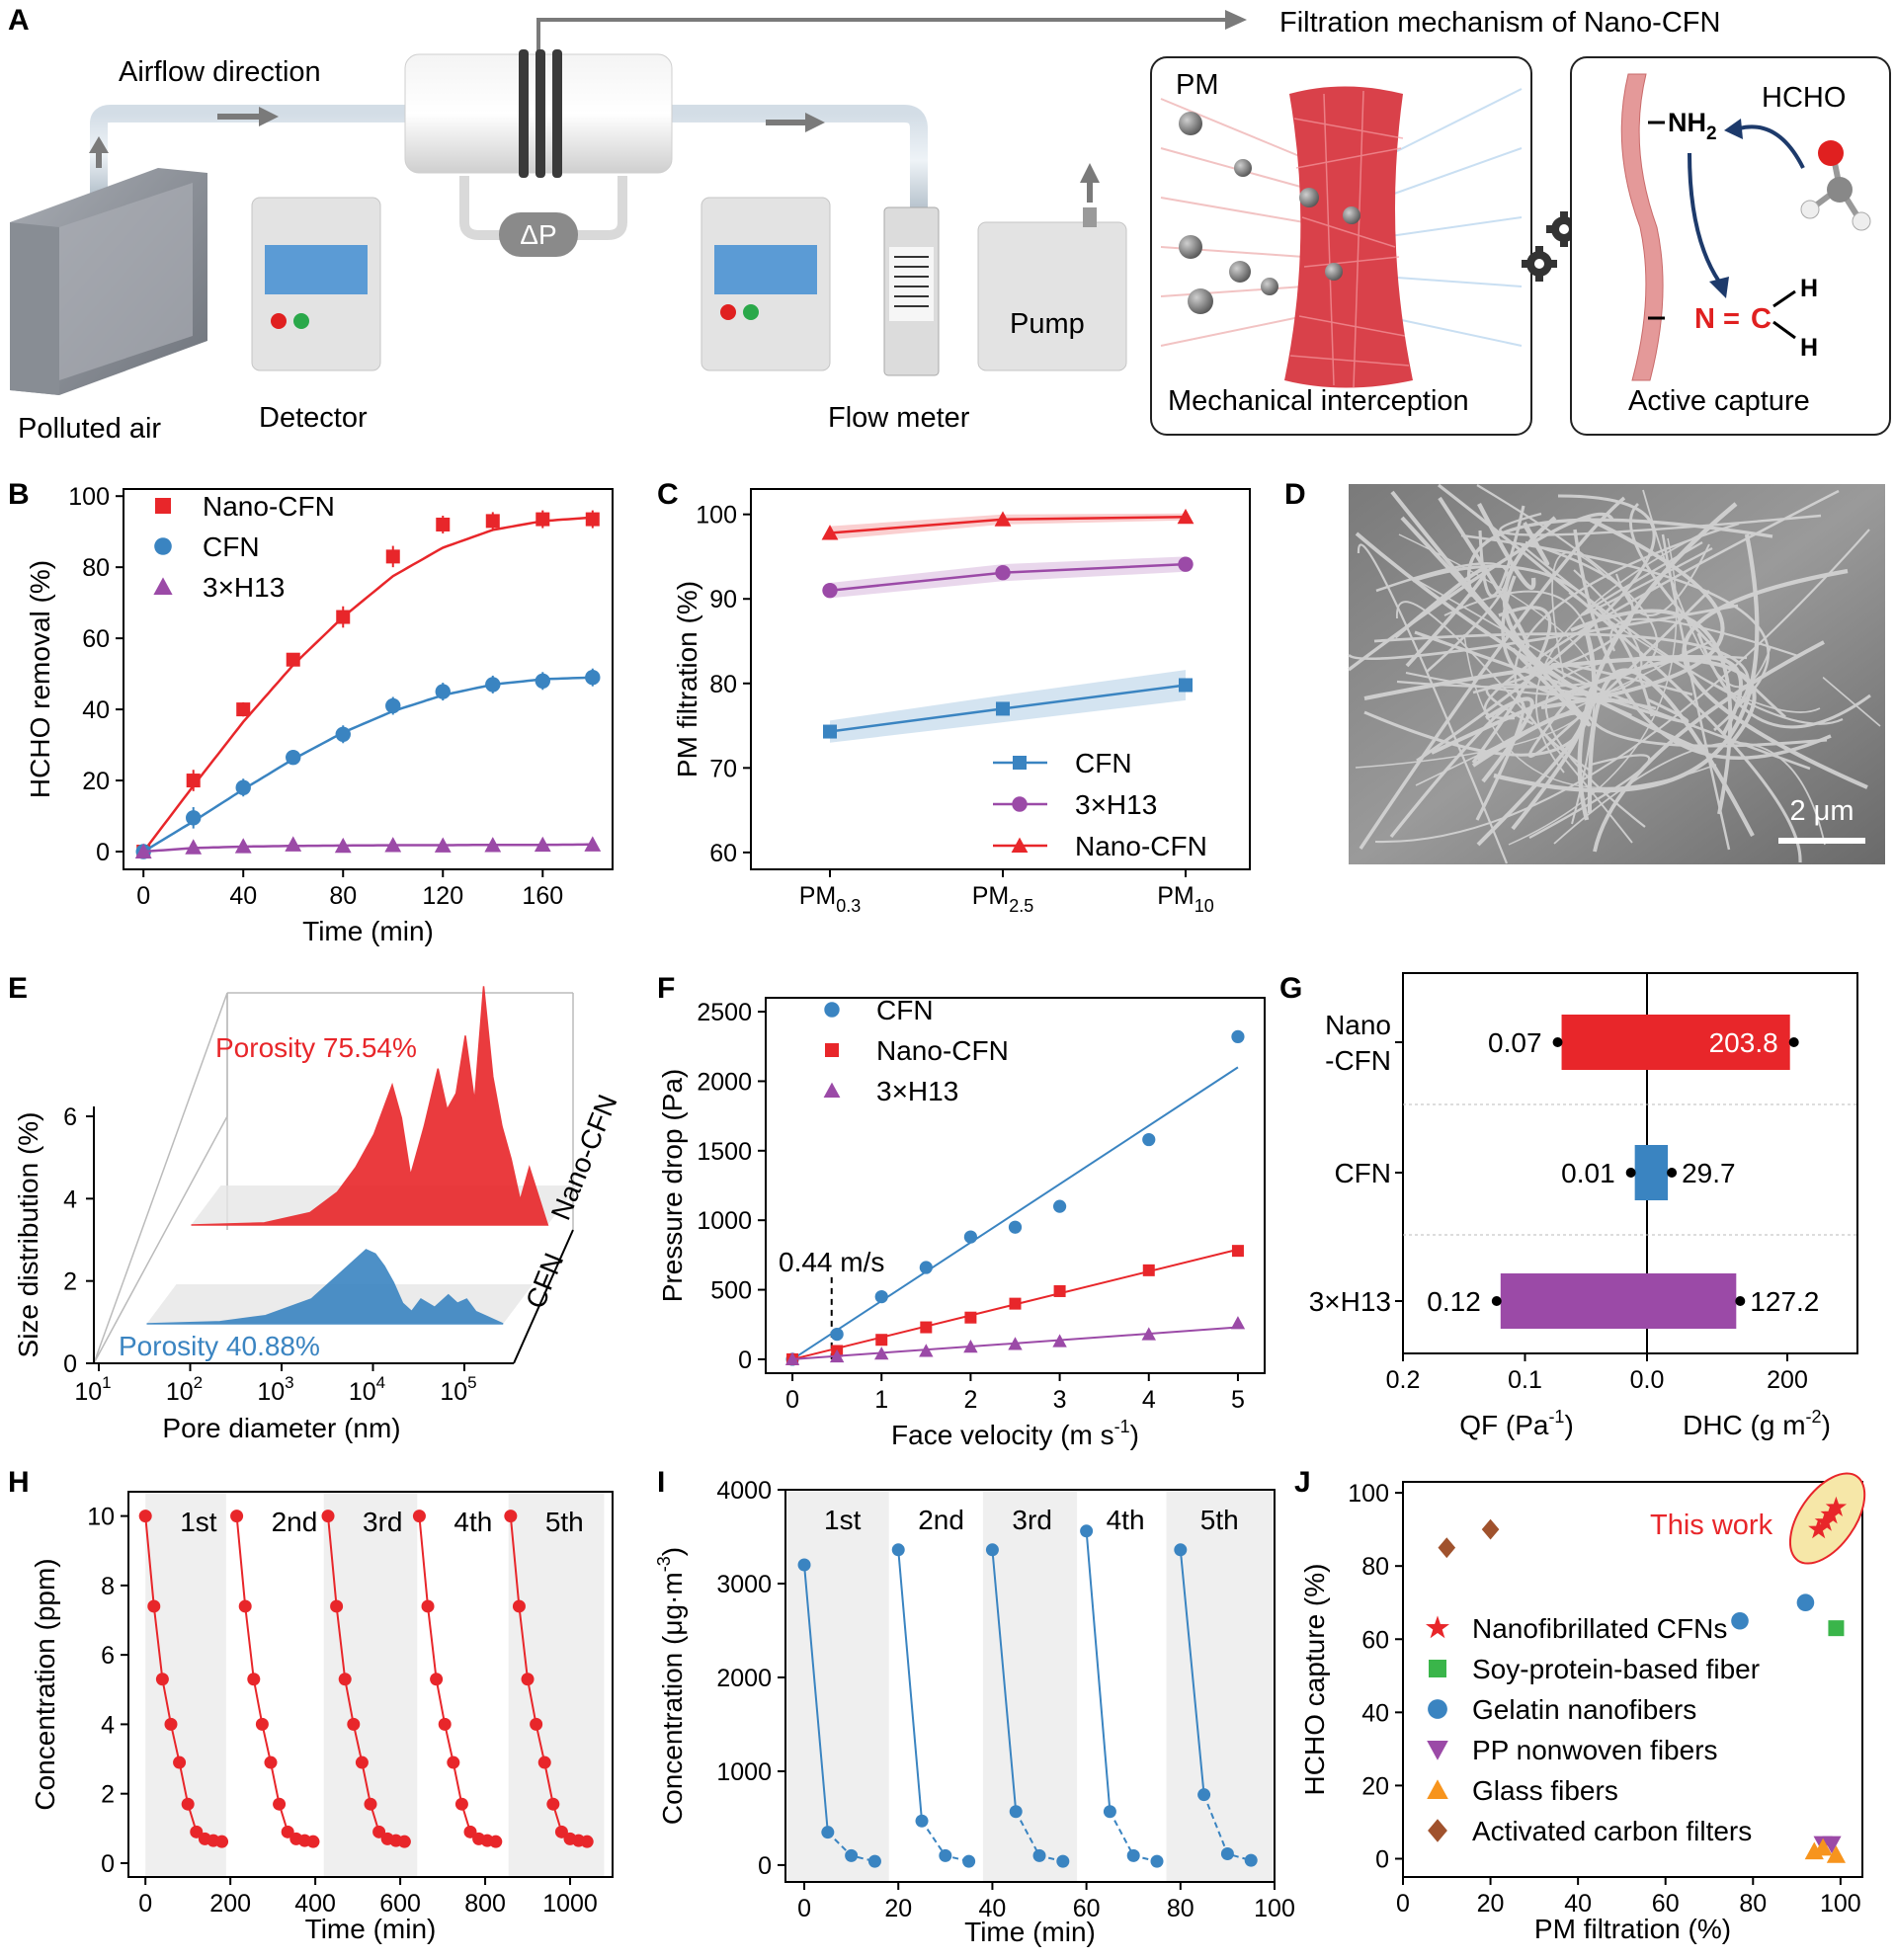 The height and width of the screenshot is (1960, 1895). Describe the element at coordinates (1375, 1567) in the screenshot. I see `y-tick-label: 80` at that location.